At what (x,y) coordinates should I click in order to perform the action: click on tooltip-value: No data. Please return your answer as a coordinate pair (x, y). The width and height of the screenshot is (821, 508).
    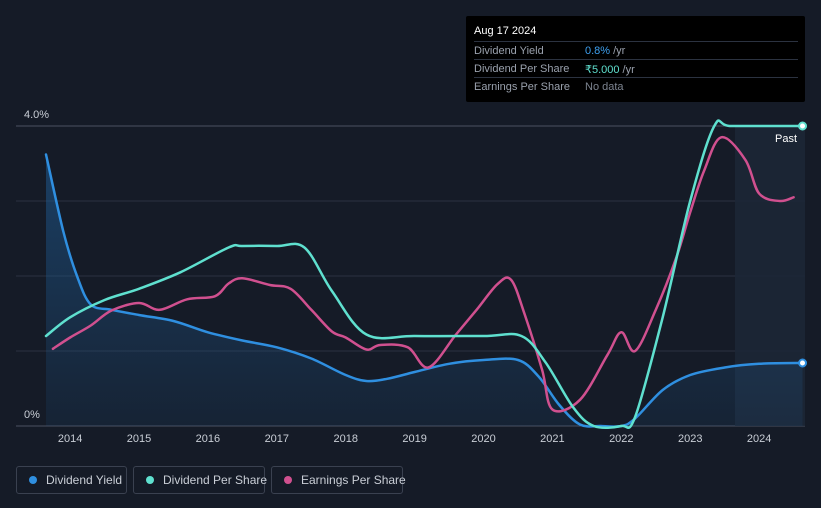
    Looking at the image, I should click on (606, 87).